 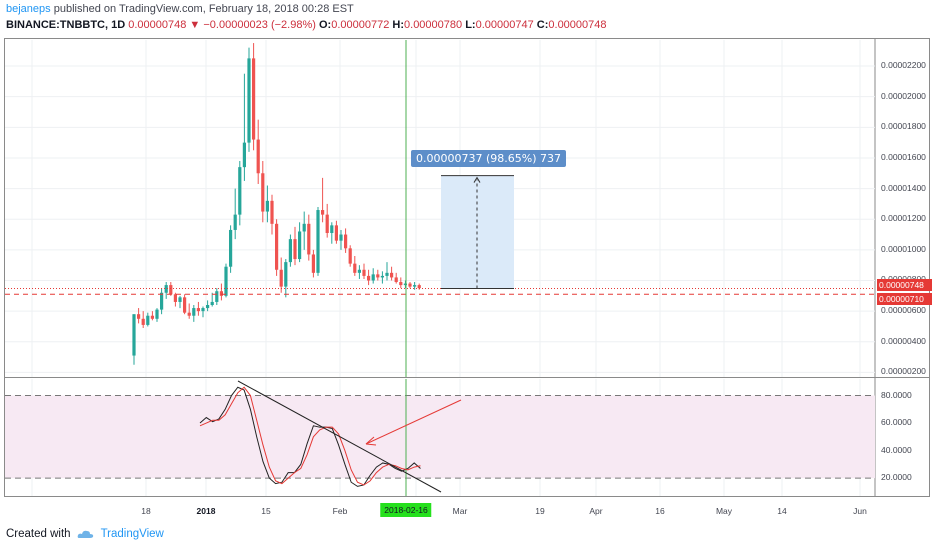 I want to click on price-axis-tick-label: 0.00000600, so click(x=903, y=310).